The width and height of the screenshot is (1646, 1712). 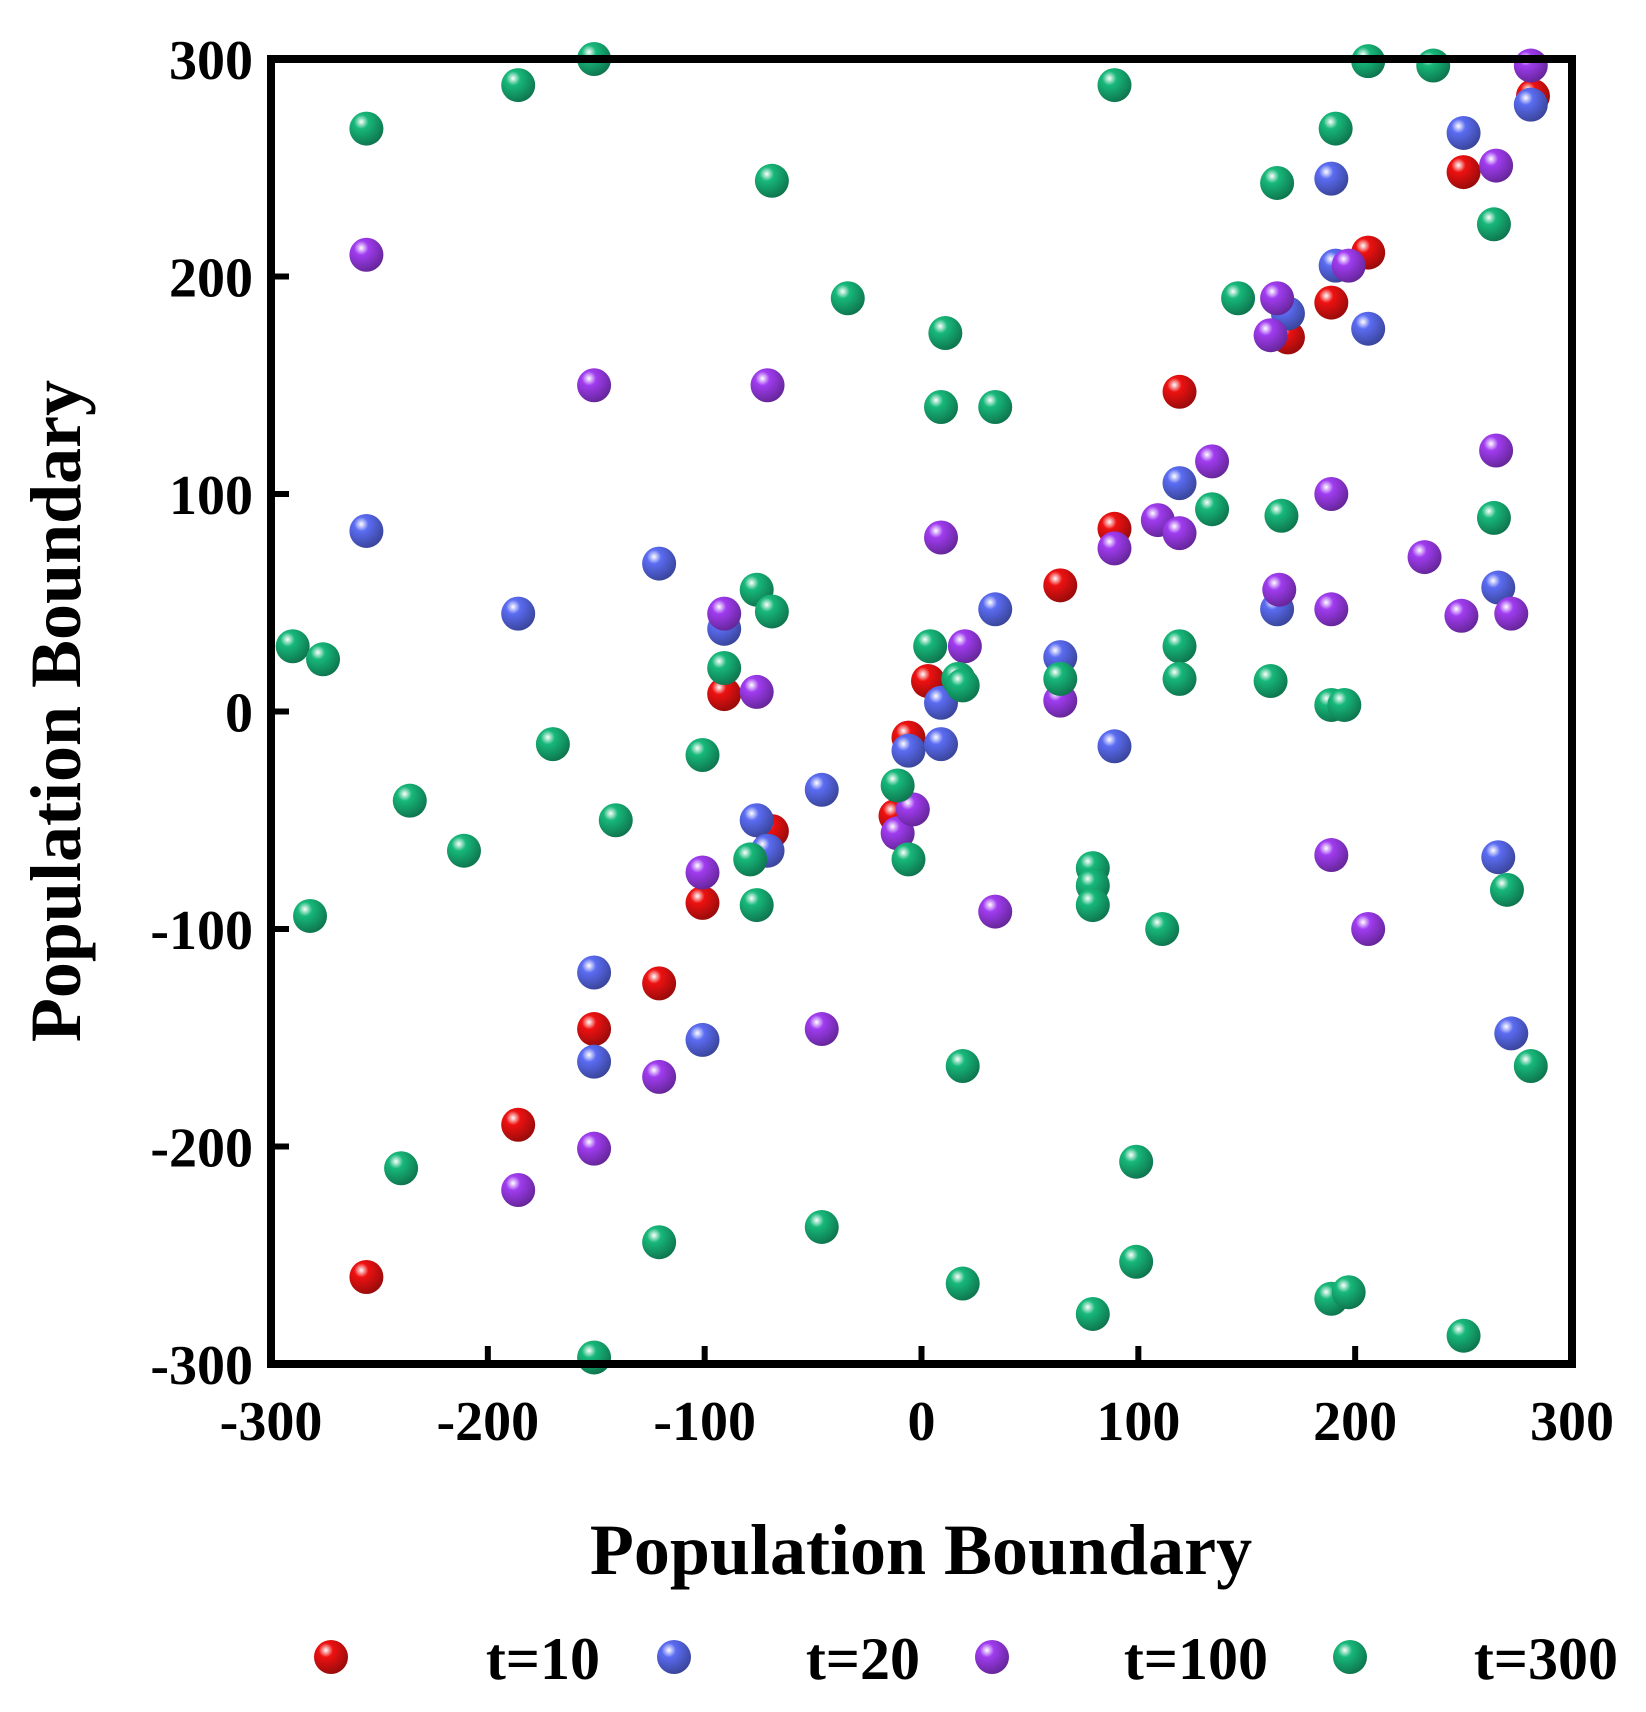 What do you see at coordinates (921, 1550) in the screenshot?
I see `x-axis-title: Population Boundary` at bounding box center [921, 1550].